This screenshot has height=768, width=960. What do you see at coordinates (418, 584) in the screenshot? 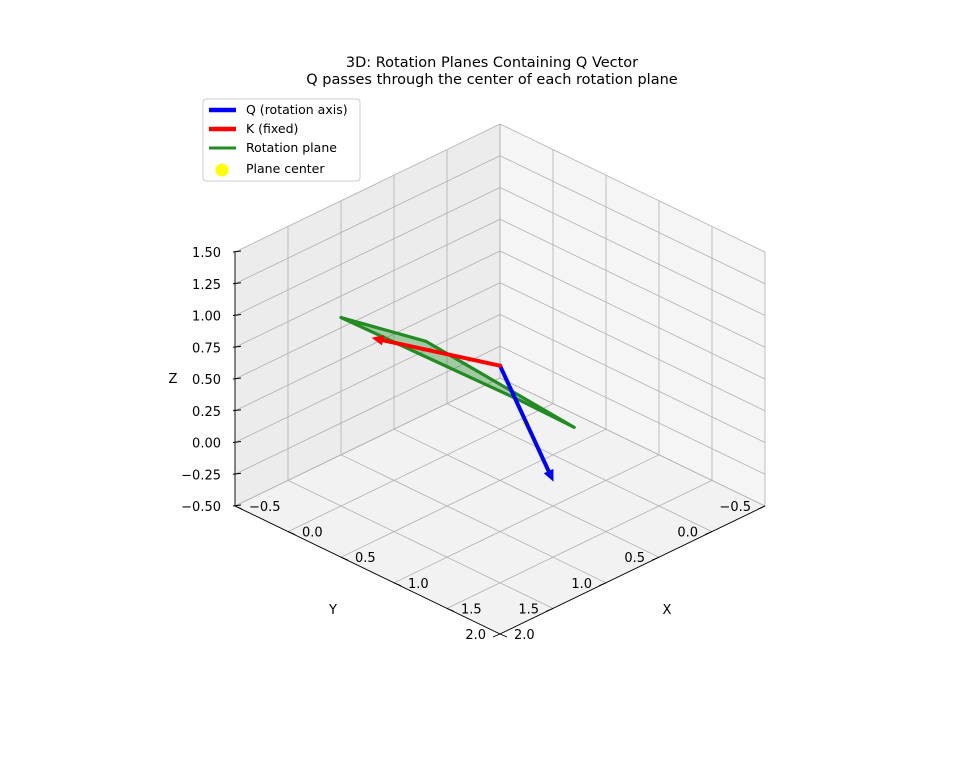
I see `x-tick-label: 1.0` at bounding box center [418, 584].